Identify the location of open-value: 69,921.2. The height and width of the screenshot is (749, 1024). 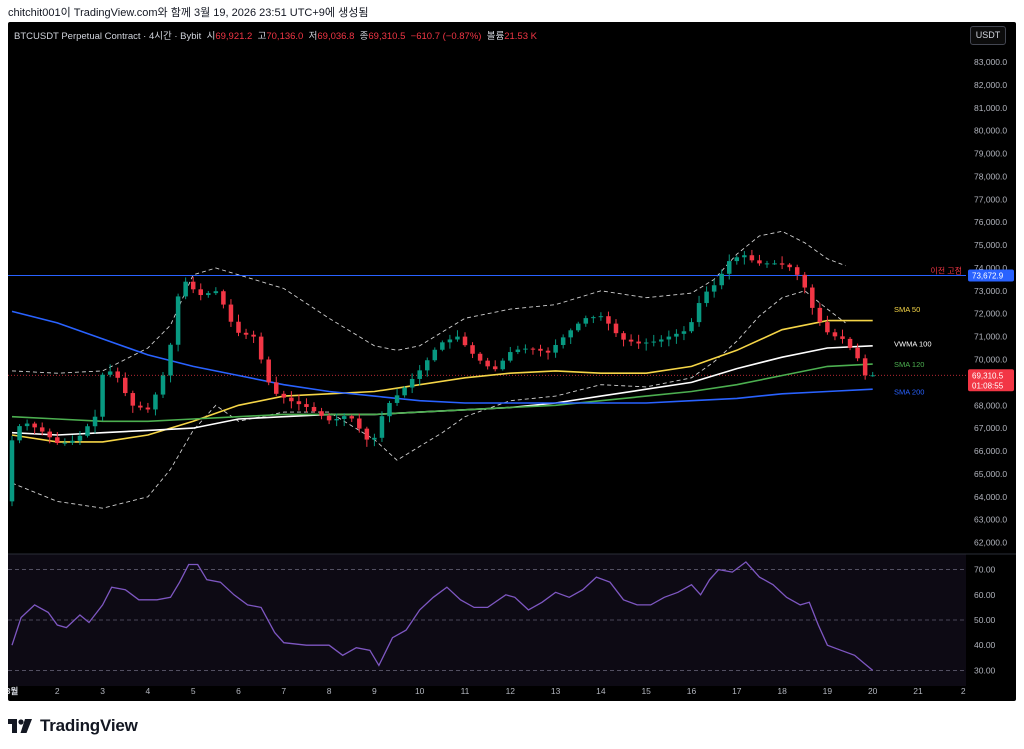
(234, 36).